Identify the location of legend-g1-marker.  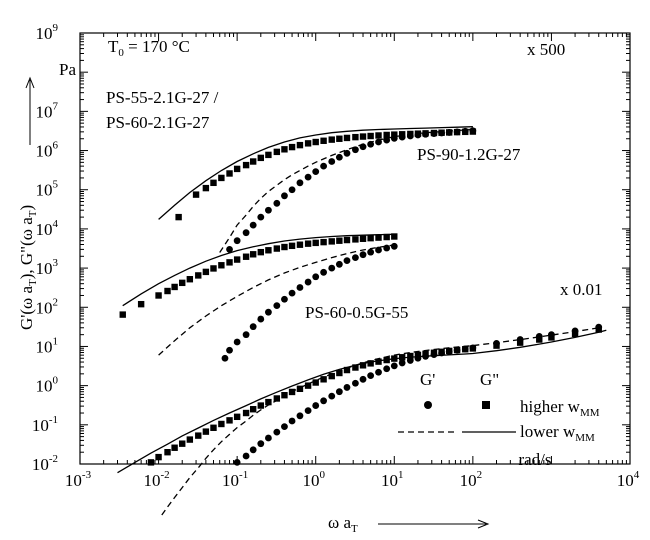
(428, 405).